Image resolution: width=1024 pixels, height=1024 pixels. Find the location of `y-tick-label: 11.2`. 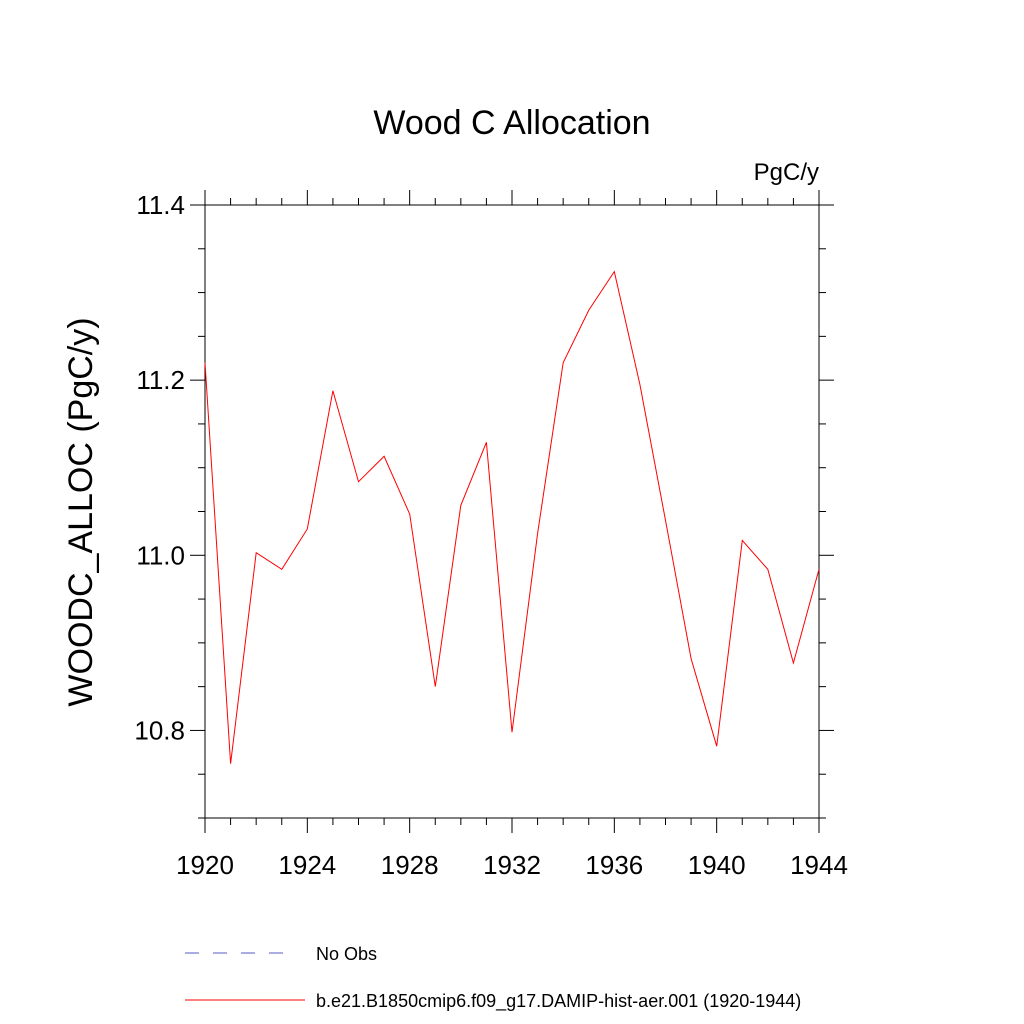

y-tick-label: 11.2 is located at coordinates (160, 380).